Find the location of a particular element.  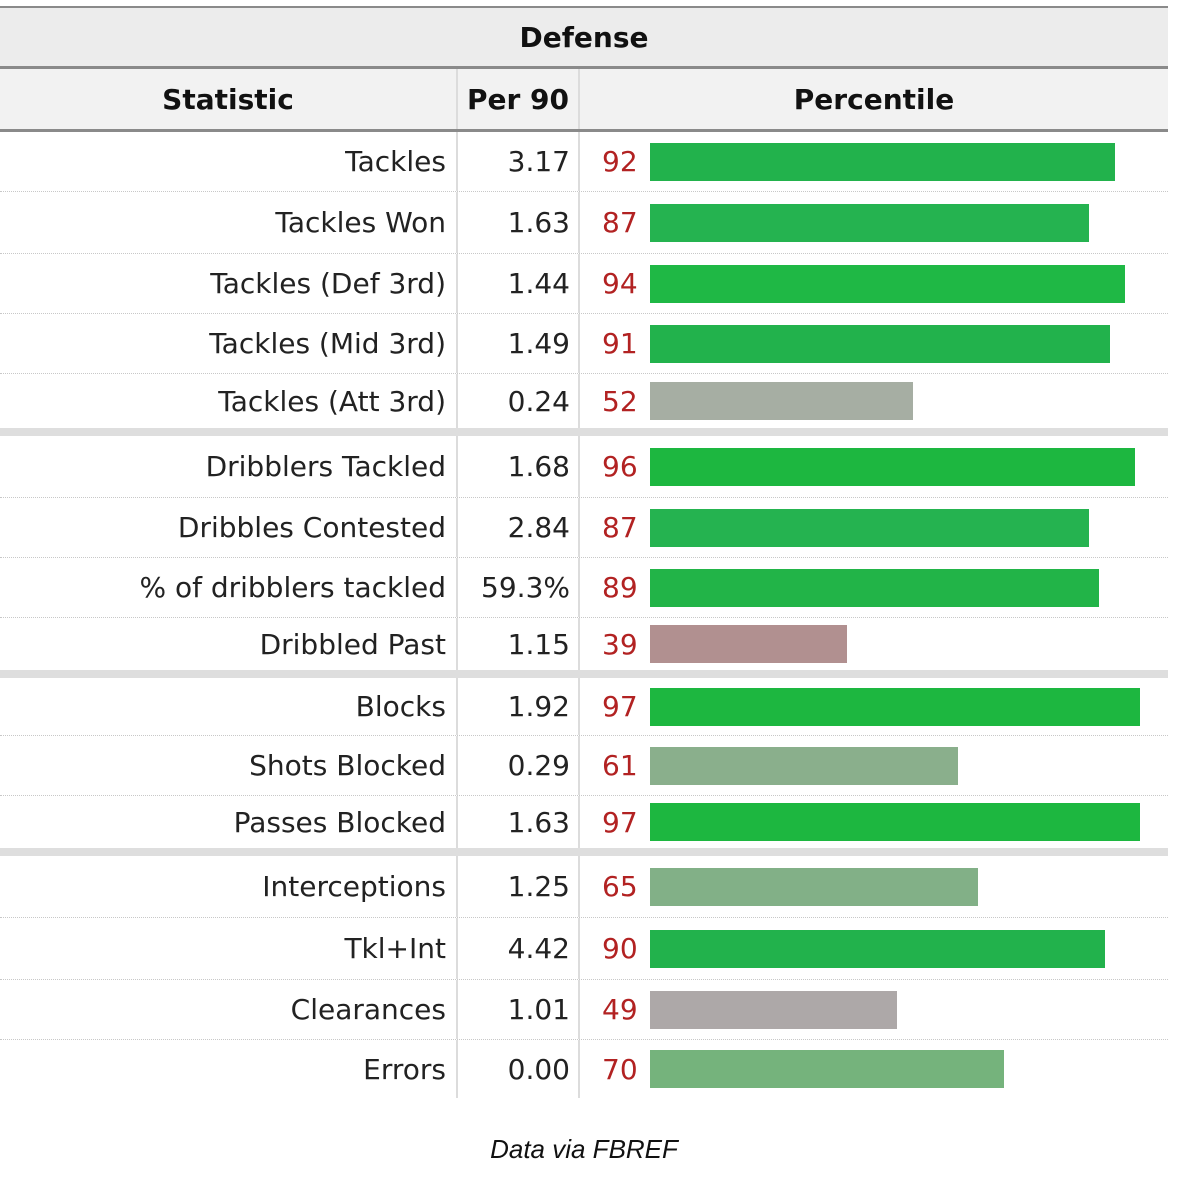

header-row: Statistic Per 90 Percentile is located at coordinates (584, 100).